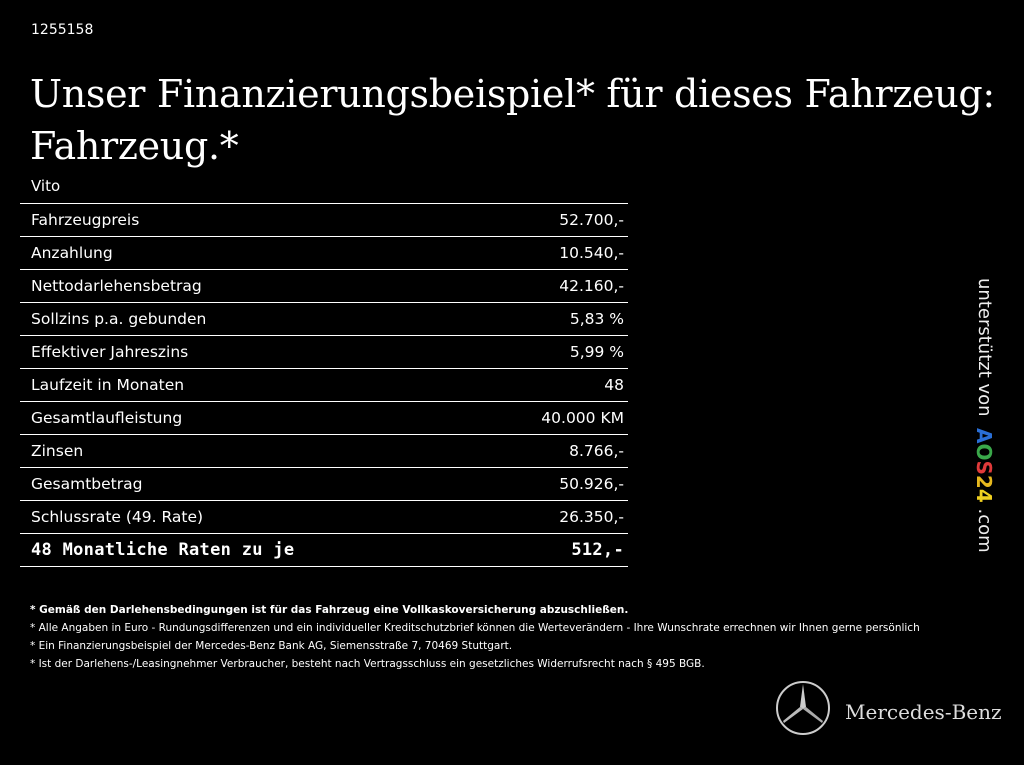  Describe the element at coordinates (614, 385) in the screenshot. I see `row-value: 48` at that location.